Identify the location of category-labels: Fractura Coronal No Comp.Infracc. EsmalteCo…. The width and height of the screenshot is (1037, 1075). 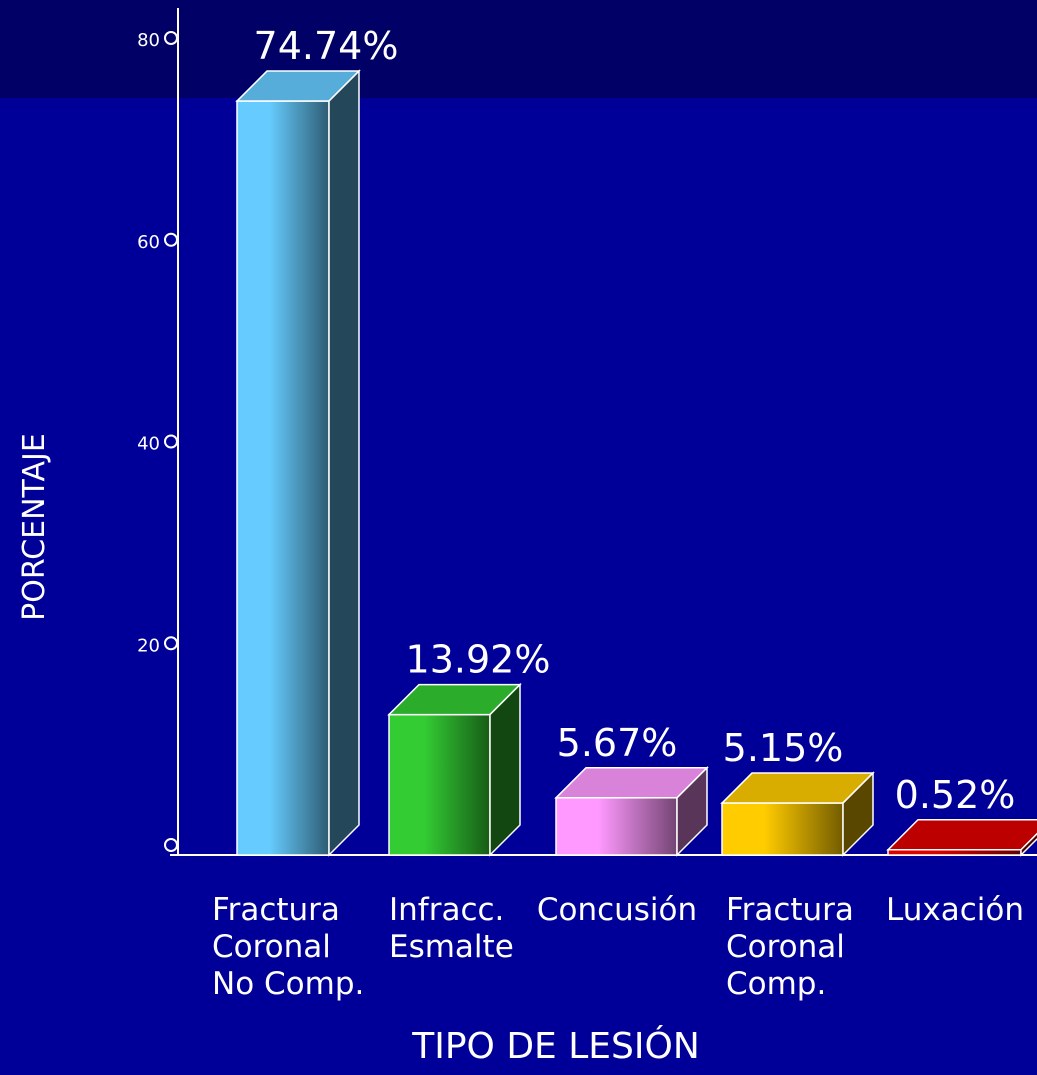
(618, 947).